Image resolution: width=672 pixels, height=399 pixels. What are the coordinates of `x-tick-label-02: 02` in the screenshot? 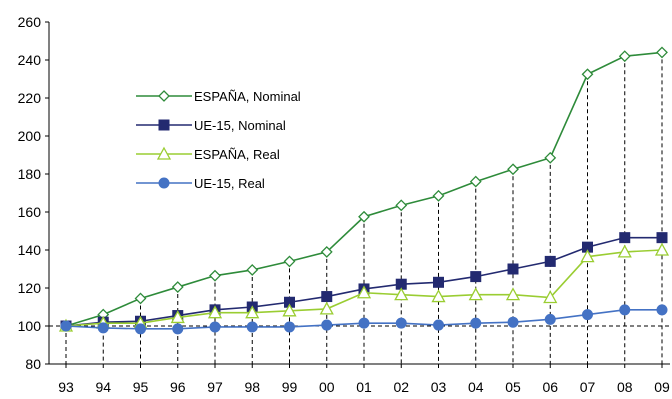 It's located at (401, 386).